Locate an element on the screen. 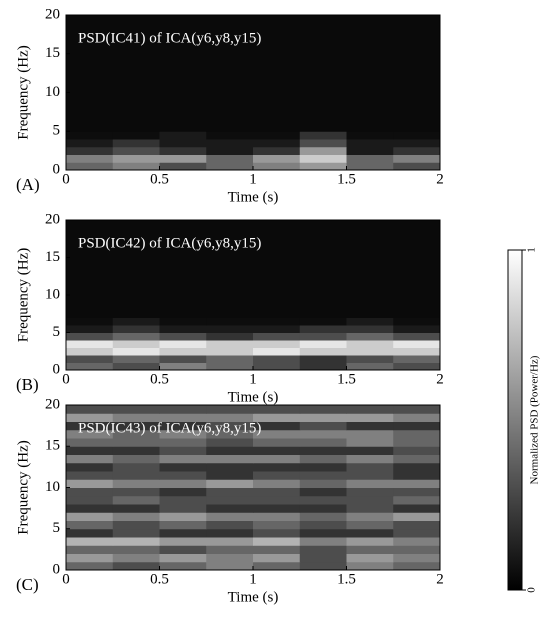 The height and width of the screenshot is (634, 541). y-tick-label: 5 is located at coordinates (57, 332).